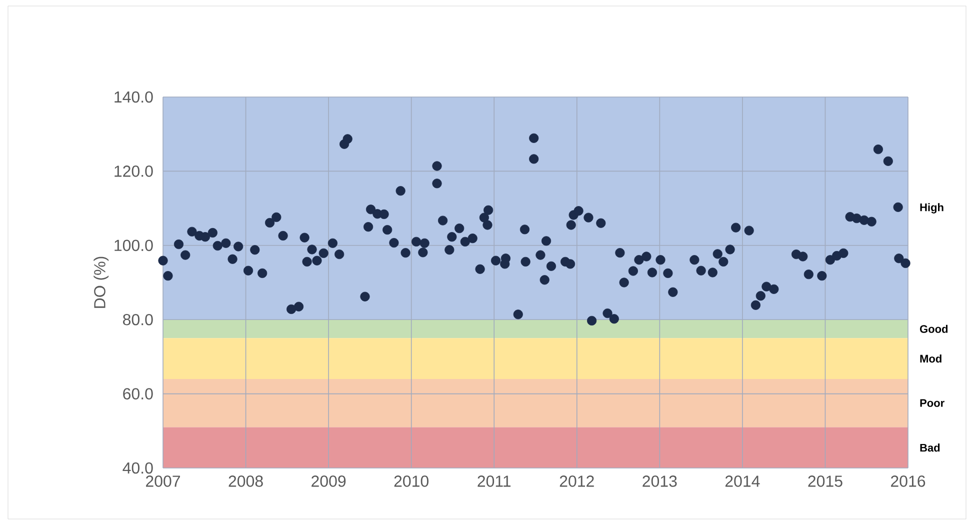 Image resolution: width=971 pixels, height=525 pixels. Describe the element at coordinates (494, 481) in the screenshot. I see `x-tick-label: 2011` at that location.